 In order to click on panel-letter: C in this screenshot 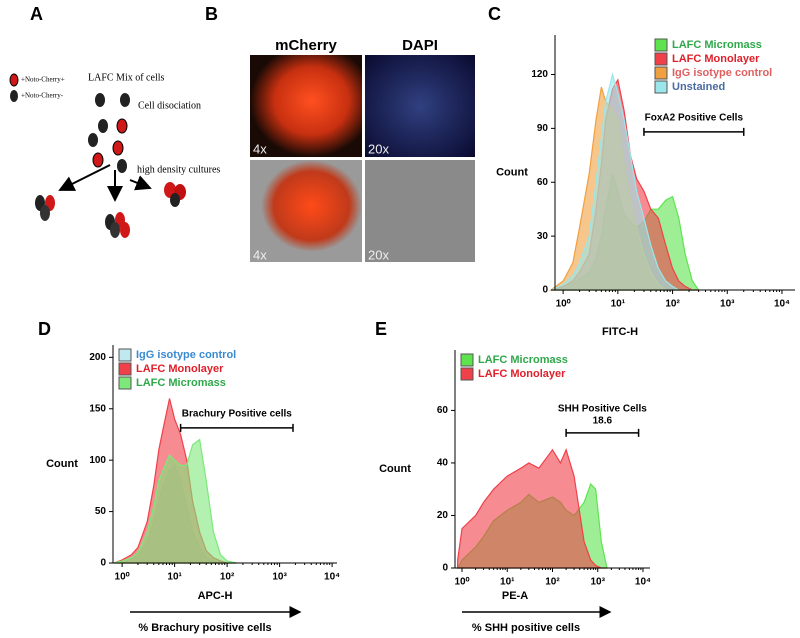, I will do `click(494, 14)`.